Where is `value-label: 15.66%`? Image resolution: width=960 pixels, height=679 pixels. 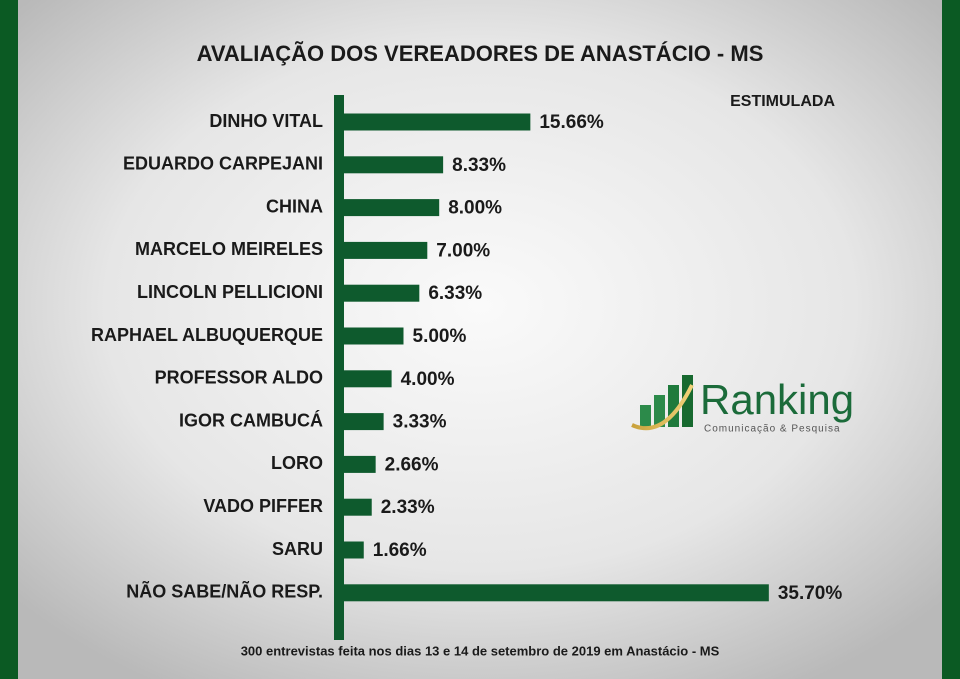 value-label: 15.66% is located at coordinates (571, 122).